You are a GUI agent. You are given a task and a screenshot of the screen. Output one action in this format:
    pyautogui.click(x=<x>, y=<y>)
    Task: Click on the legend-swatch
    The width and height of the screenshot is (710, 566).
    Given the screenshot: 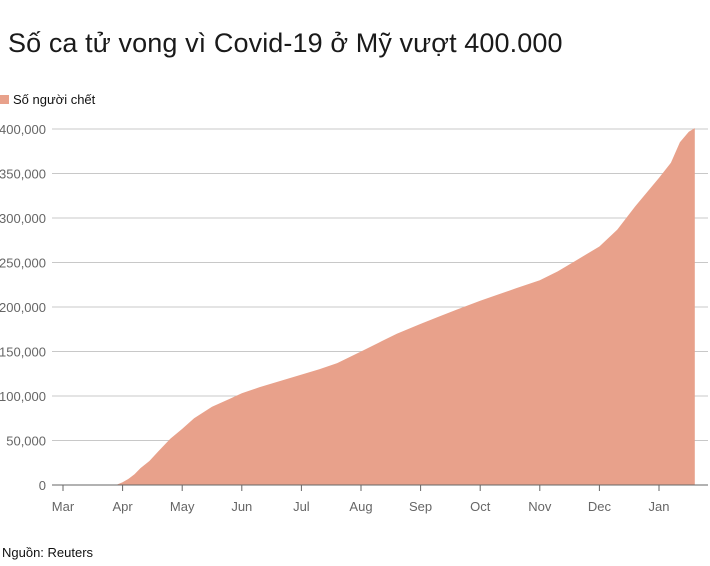 What is the action you would take?
    pyautogui.click(x=4, y=99)
    